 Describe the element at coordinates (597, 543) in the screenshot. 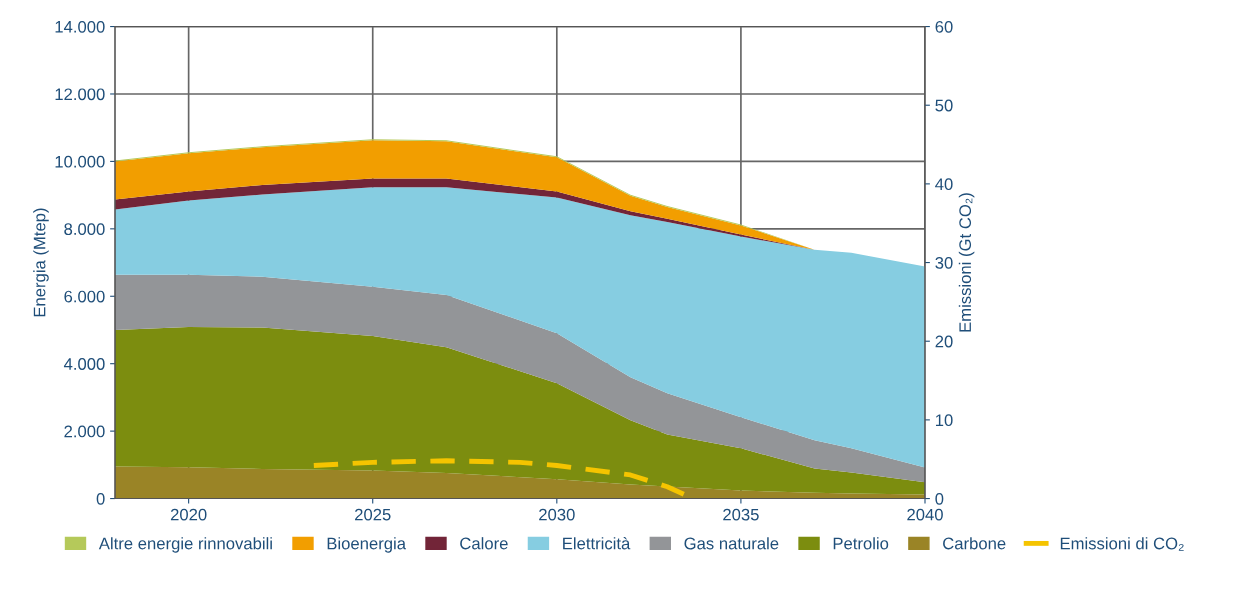

I see `legend-label: Elettricità` at that location.